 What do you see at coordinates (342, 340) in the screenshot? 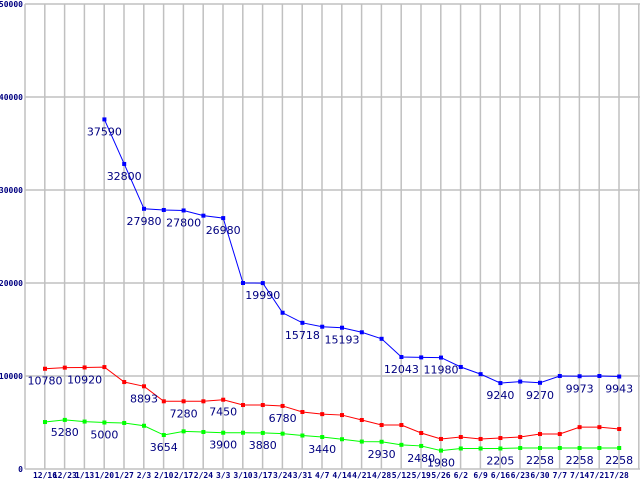
I see `data-label-blue: 15193` at bounding box center [342, 340].